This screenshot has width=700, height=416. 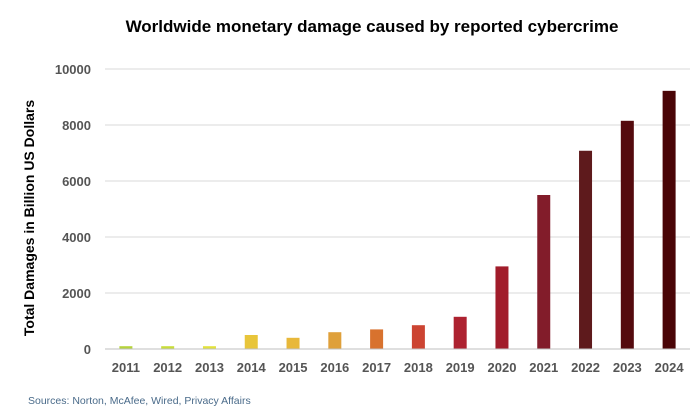 What do you see at coordinates (251, 342) in the screenshot?
I see `bar-2014` at bounding box center [251, 342].